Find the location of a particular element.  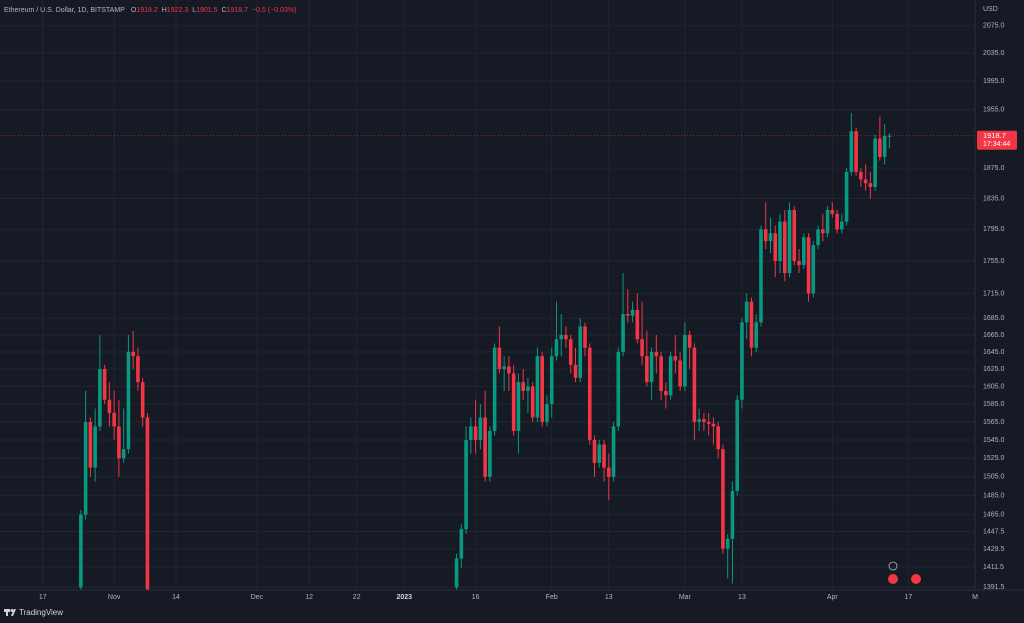

brand: TradingView is located at coordinates (41, 612).